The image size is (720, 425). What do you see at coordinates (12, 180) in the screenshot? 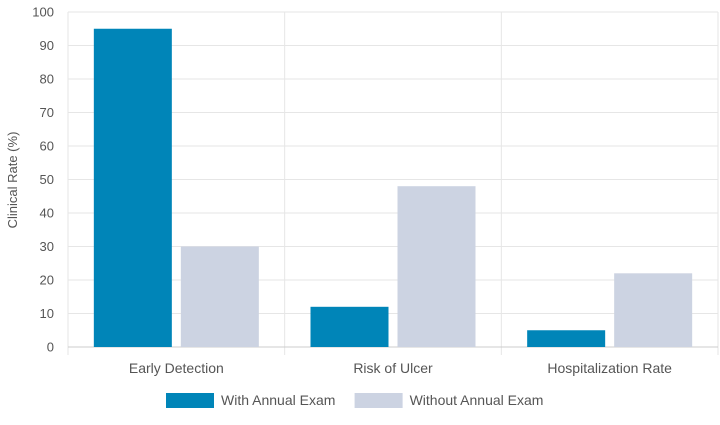
I see `y-axis-title: Clinical Rate (%)` at bounding box center [12, 180].